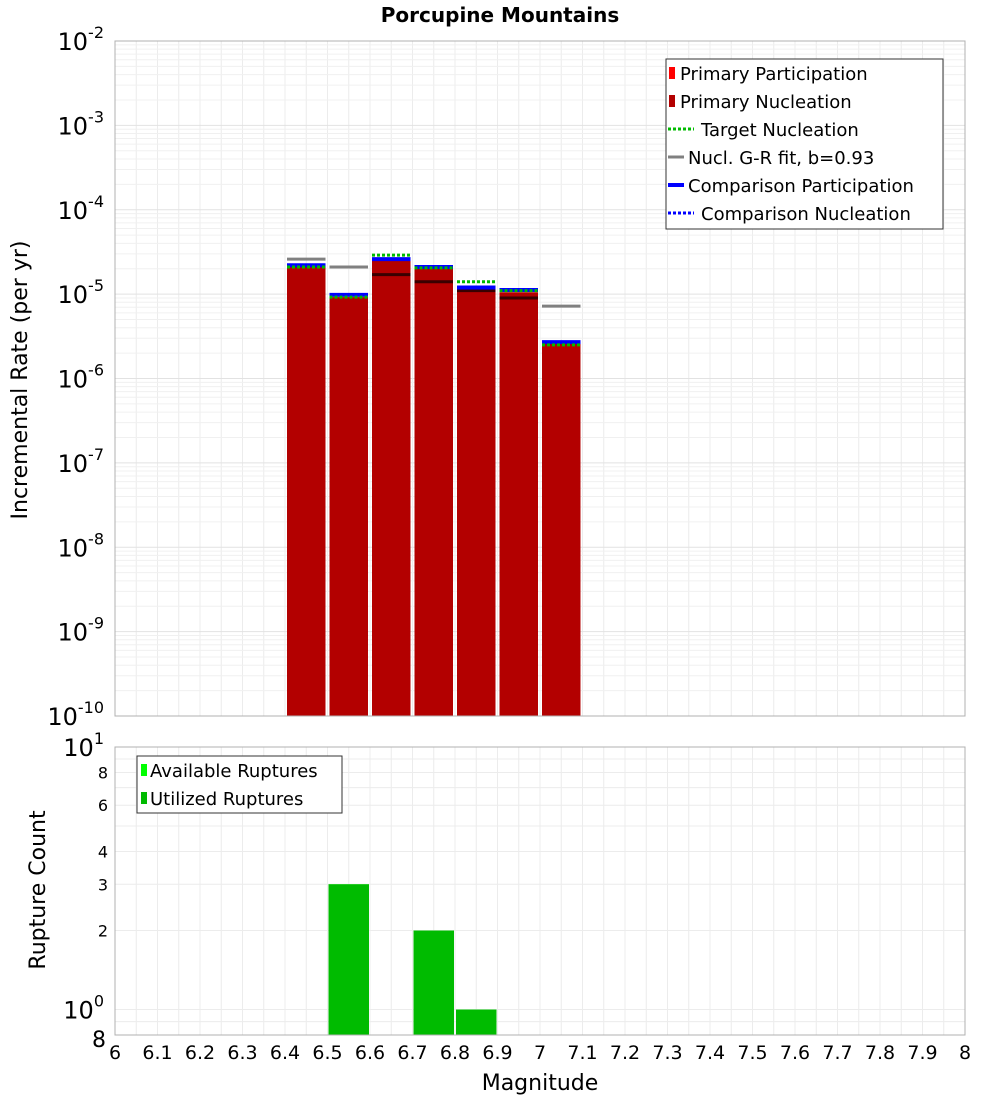 The image size is (1000, 1104). I want to click on x-tick-label: 7.1, so click(582, 1053).